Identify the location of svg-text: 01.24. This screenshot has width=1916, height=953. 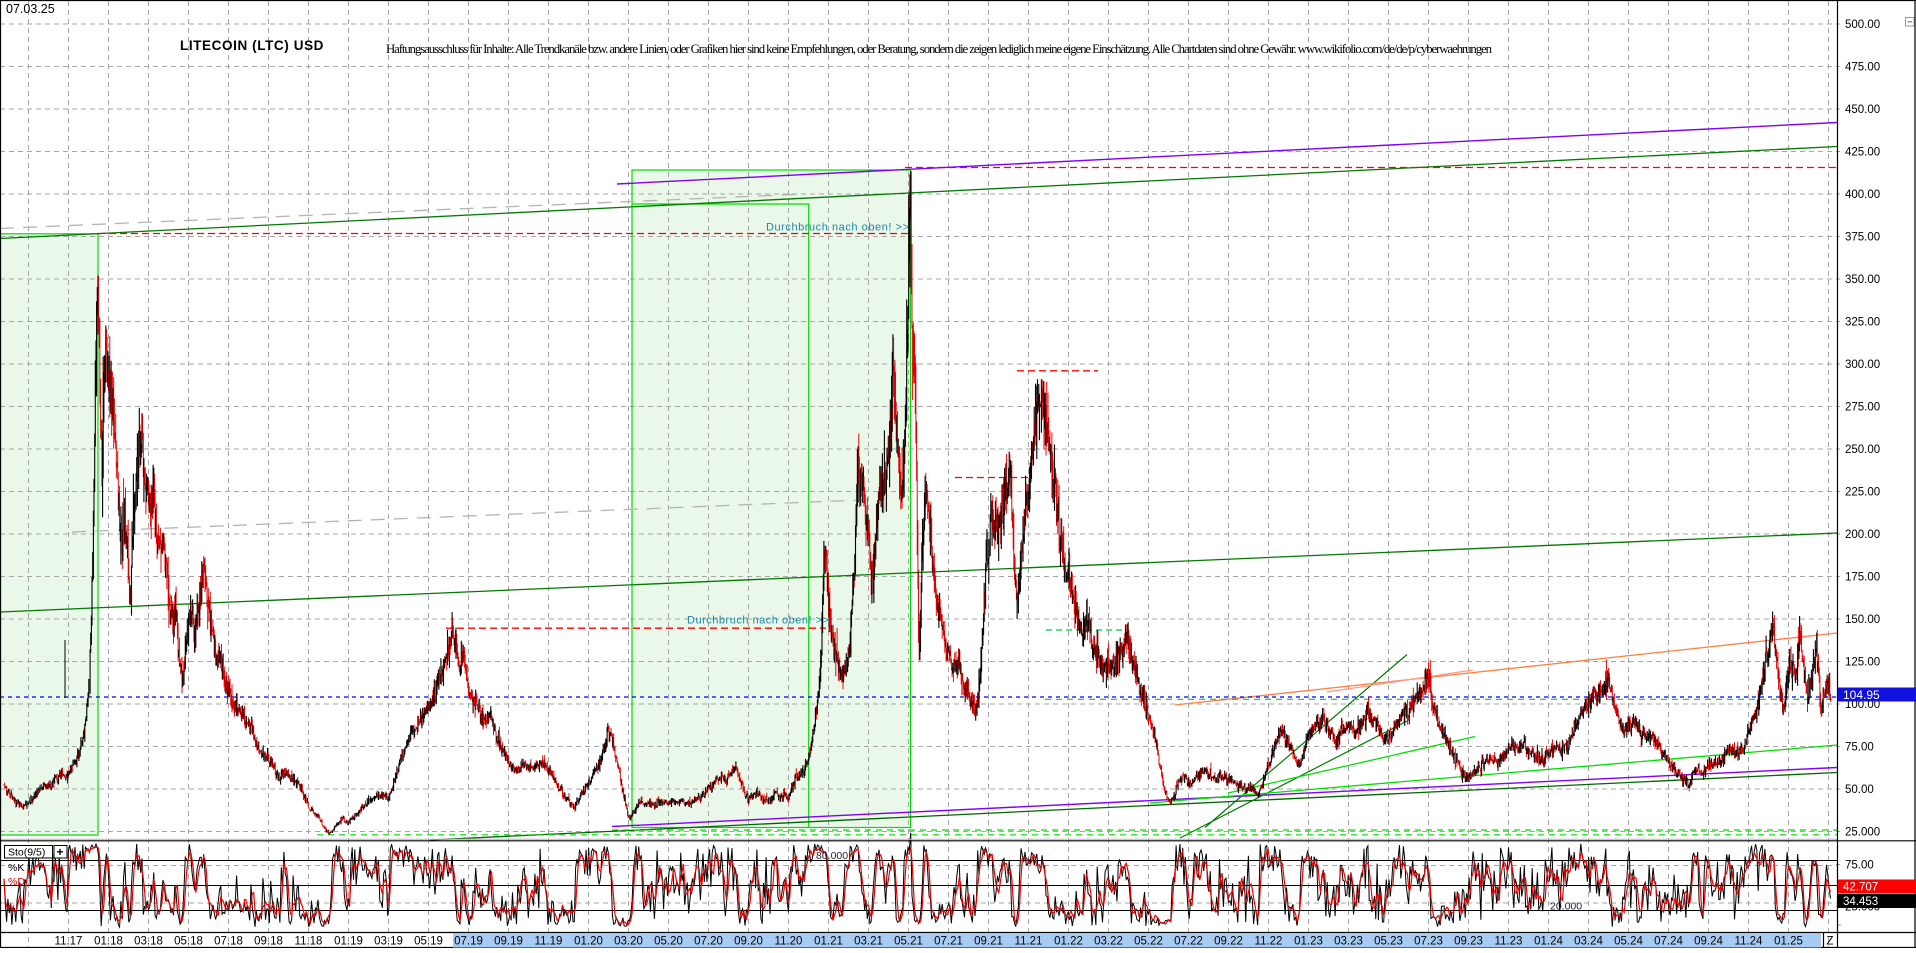
(1548, 942).